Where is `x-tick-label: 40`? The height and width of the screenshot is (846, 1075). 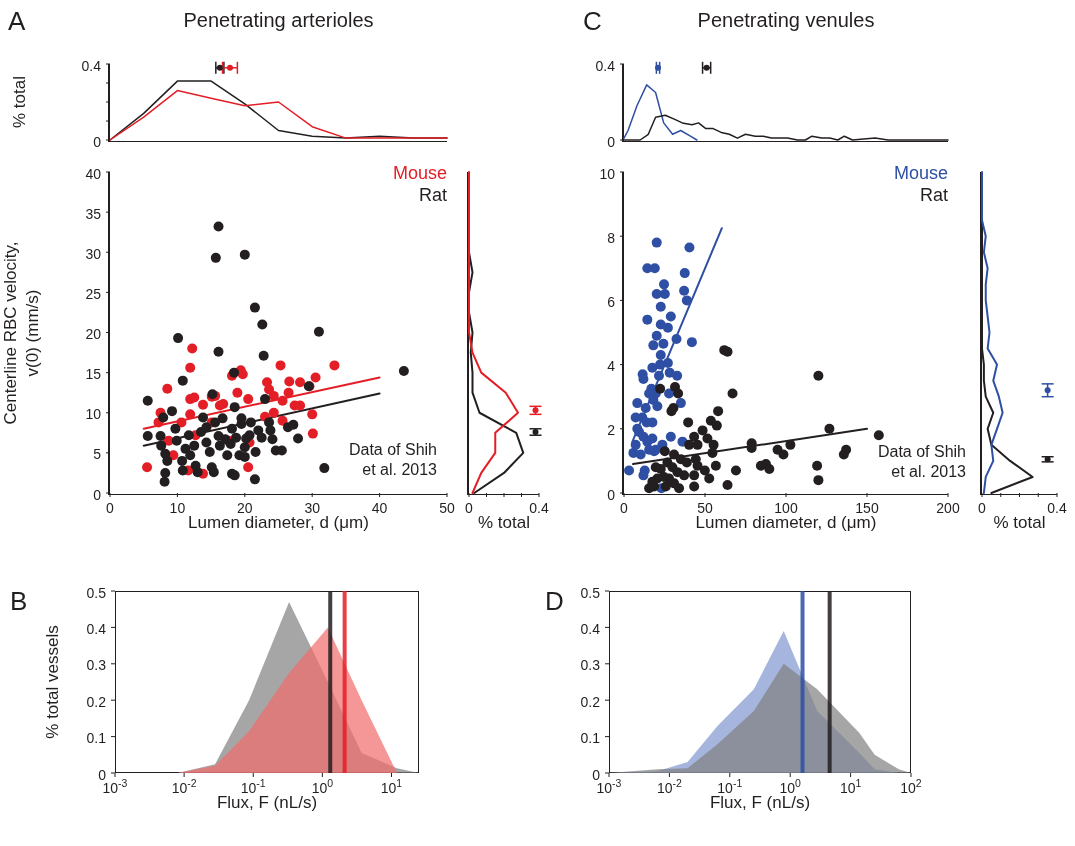
x-tick-label: 40 is located at coordinates (379, 508).